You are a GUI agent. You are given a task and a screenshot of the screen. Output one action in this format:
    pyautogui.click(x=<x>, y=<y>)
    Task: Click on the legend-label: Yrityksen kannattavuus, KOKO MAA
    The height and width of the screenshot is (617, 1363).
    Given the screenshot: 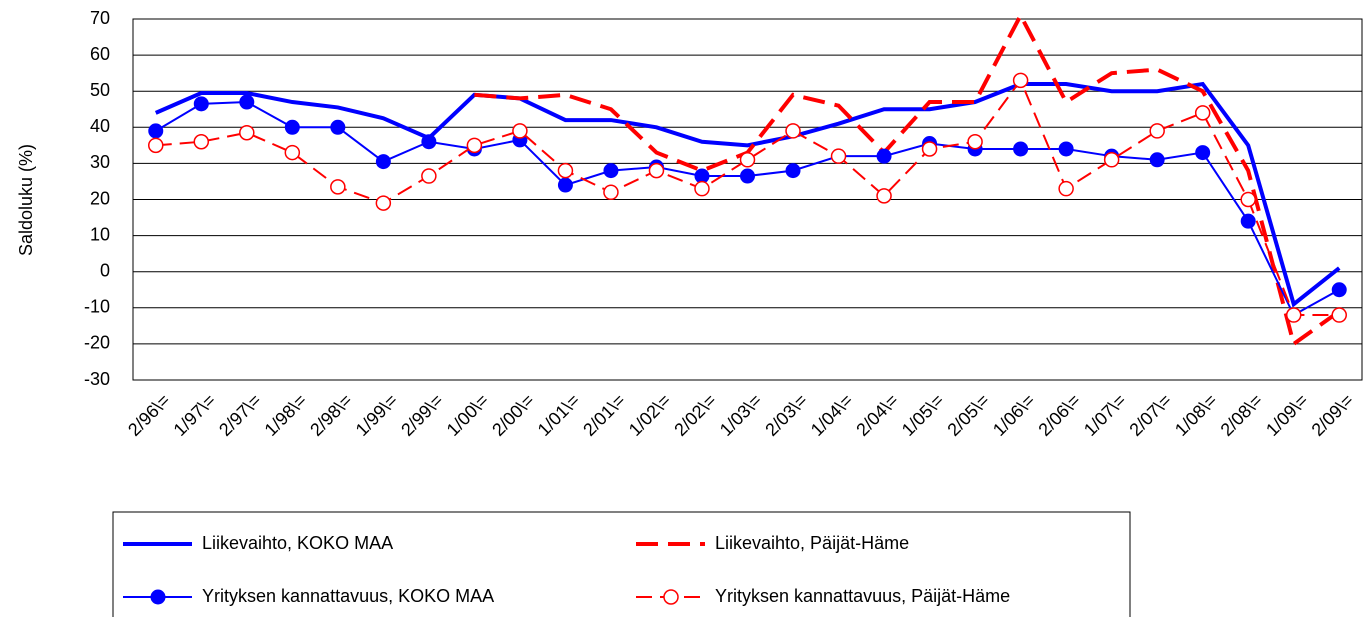 What is the action you would take?
    pyautogui.click(x=348, y=596)
    